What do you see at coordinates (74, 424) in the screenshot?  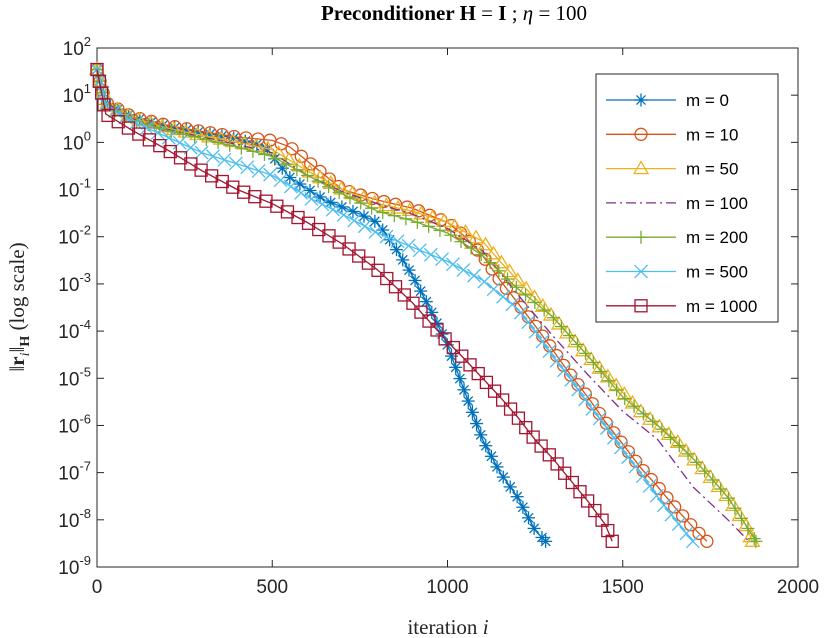 I see `y-tick-label: 10⁻⁶` at bounding box center [74, 424].